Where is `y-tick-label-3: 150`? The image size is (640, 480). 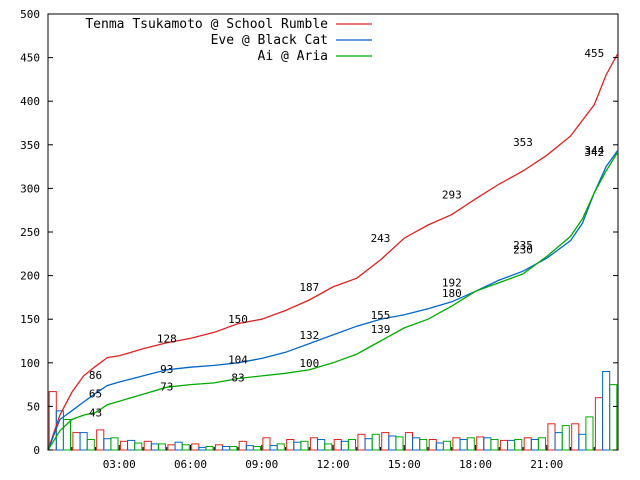
y-tick-label-3: 150 is located at coordinates (30, 319).